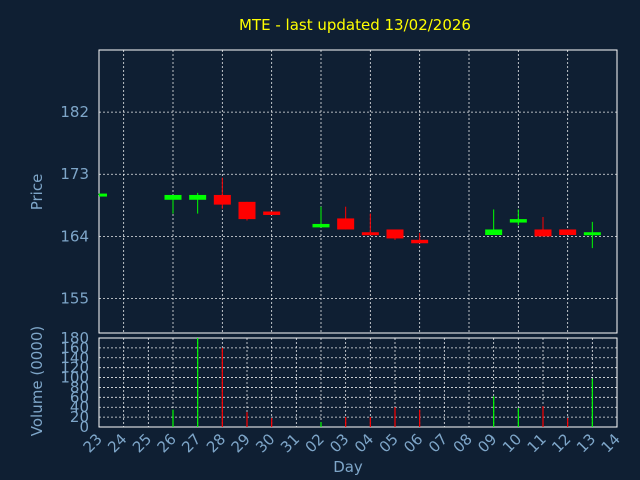 The height and width of the screenshot is (480, 640). Describe the element at coordinates (389, 443) in the screenshot. I see `x-tick-label: 05` at that location.